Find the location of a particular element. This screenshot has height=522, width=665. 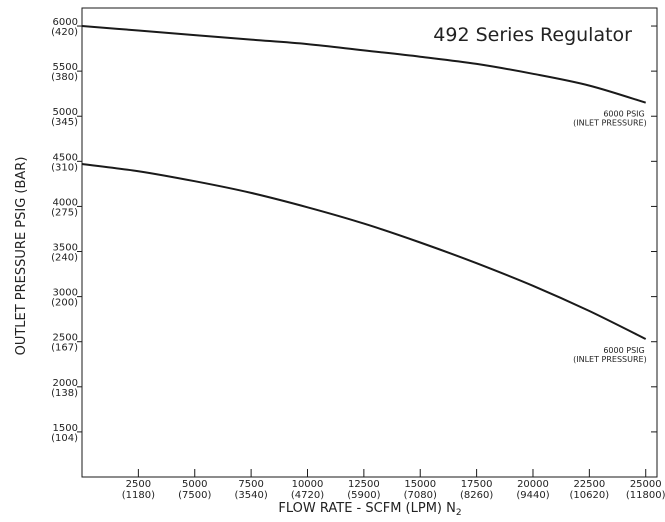

y-axis-label: OUTLET PRESSURE PSIG (BAR) is located at coordinates (21, 256).